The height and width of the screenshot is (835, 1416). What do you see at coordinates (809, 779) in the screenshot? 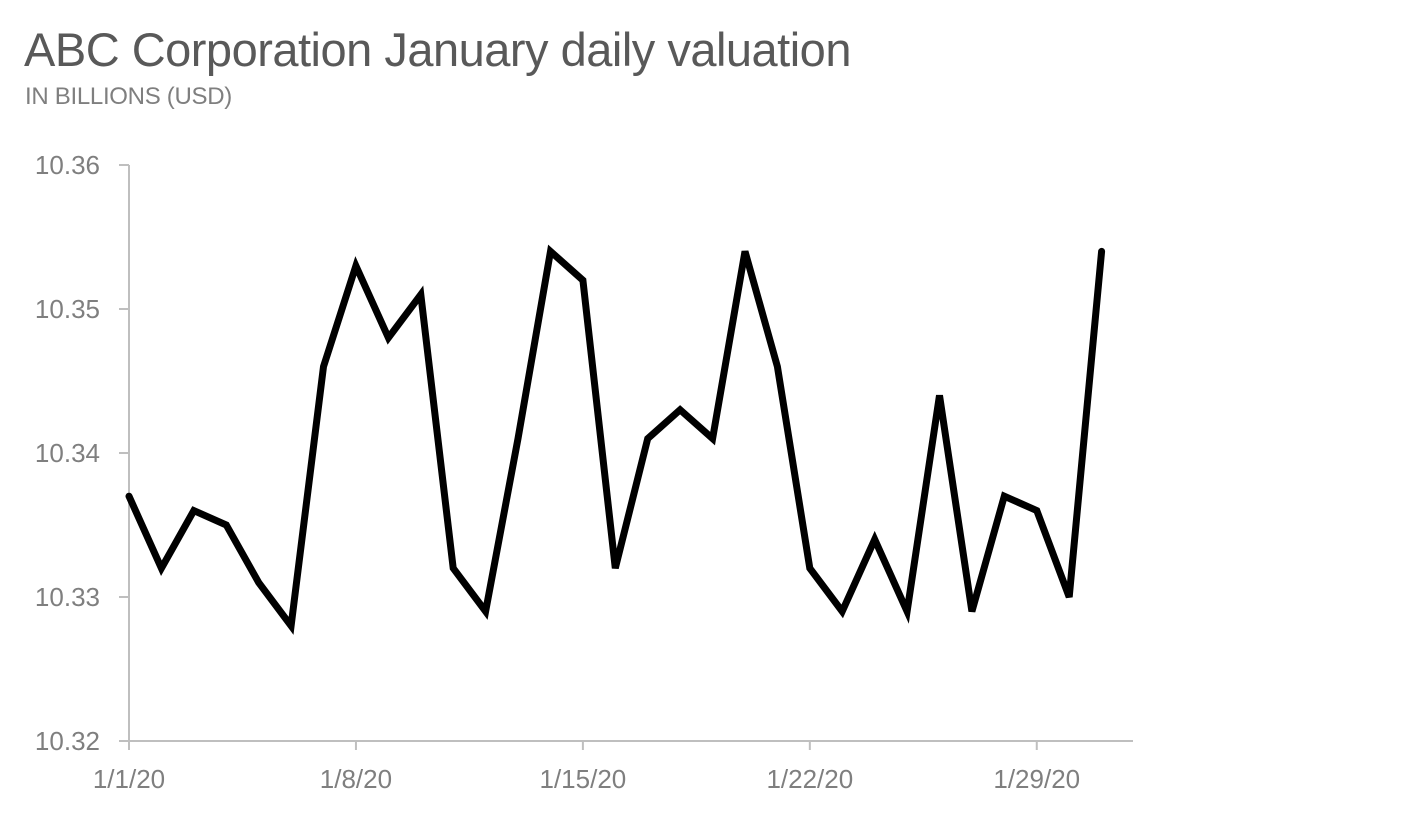
I see `x-tick-label: 1/22/20` at bounding box center [809, 779].